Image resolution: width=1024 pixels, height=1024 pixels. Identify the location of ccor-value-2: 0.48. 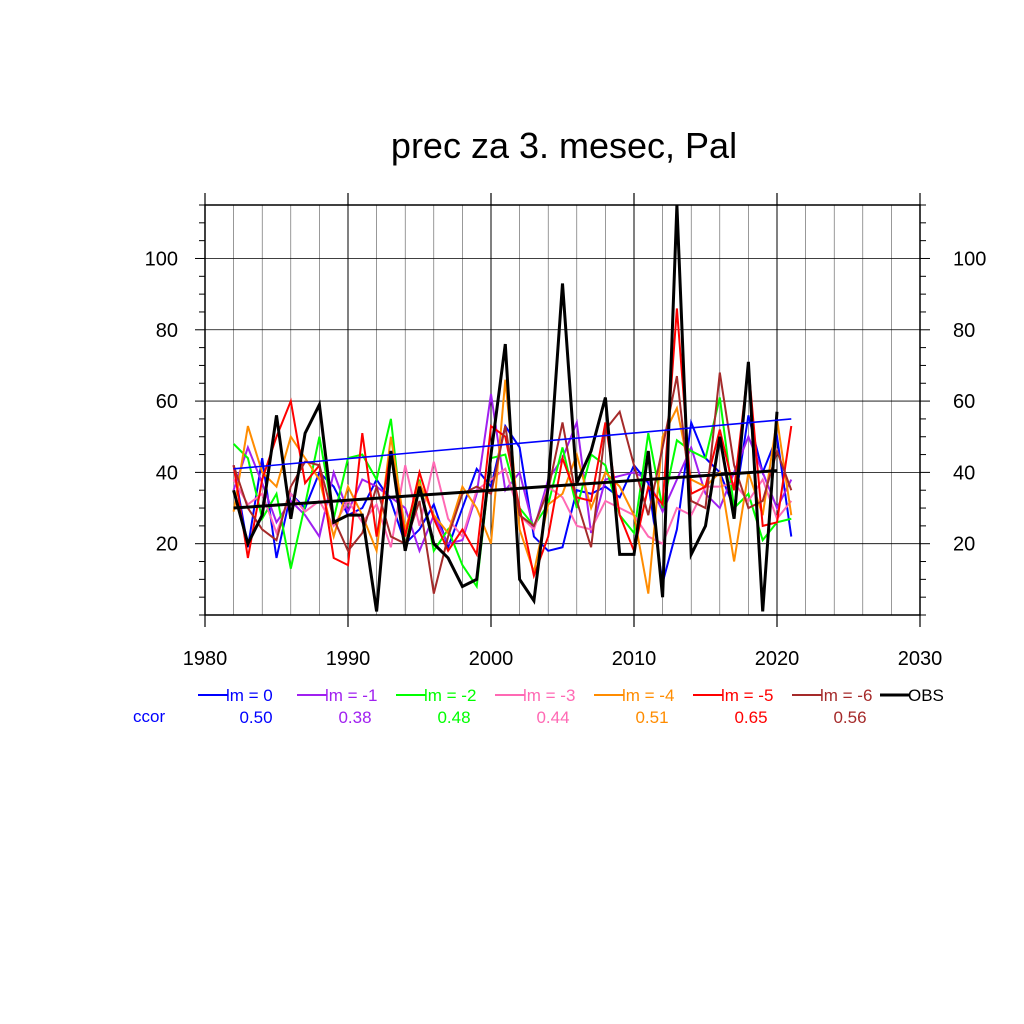
(453, 717).